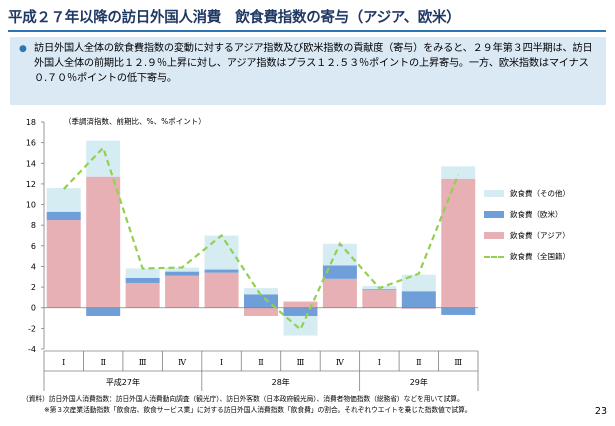 The width and height of the screenshot is (615, 426). I want to click on chart-legend: 飲食費（その他） 飲食費（欧米） 飲食費（アジア） 飲食費（全国籍）, so click(527, 225).